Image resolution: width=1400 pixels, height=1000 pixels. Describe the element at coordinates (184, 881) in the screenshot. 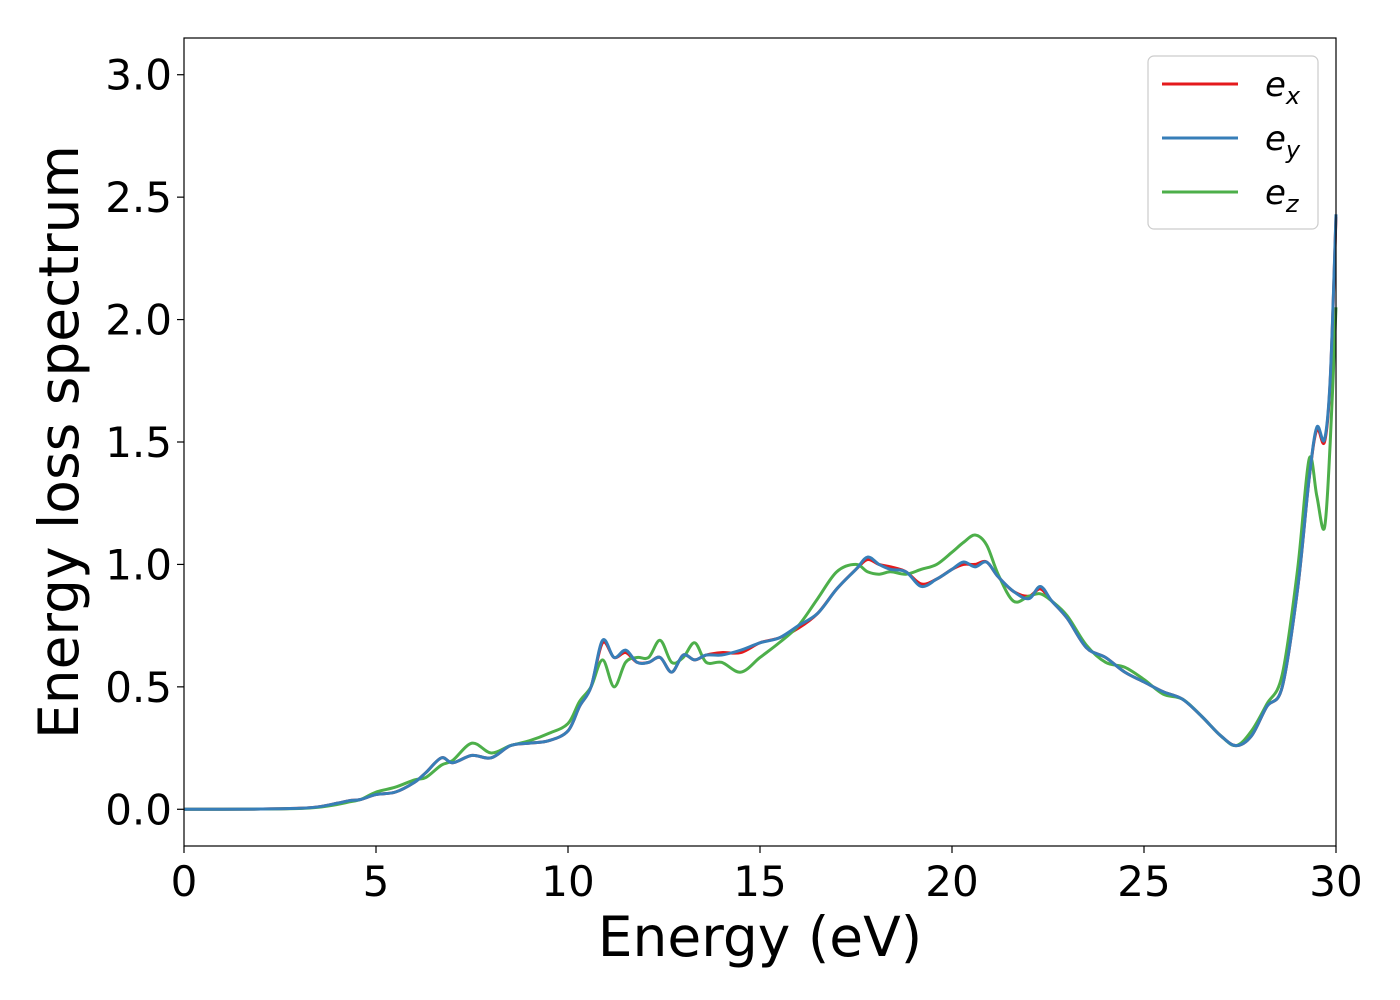

I see `x-tick-label: 0` at that location.